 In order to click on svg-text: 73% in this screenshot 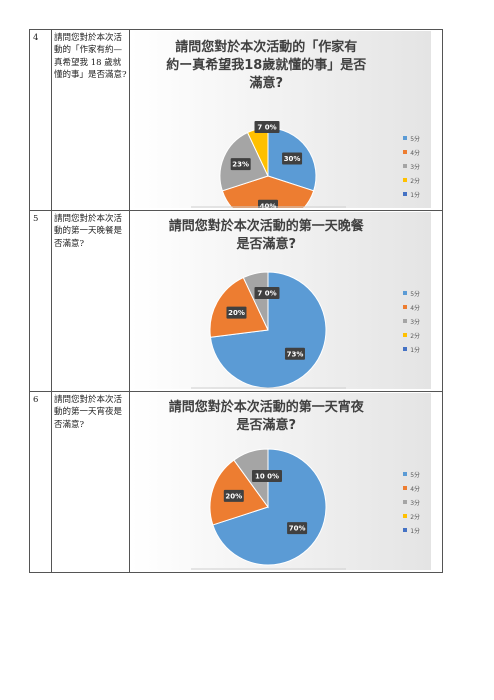, I will do `click(295, 354)`.